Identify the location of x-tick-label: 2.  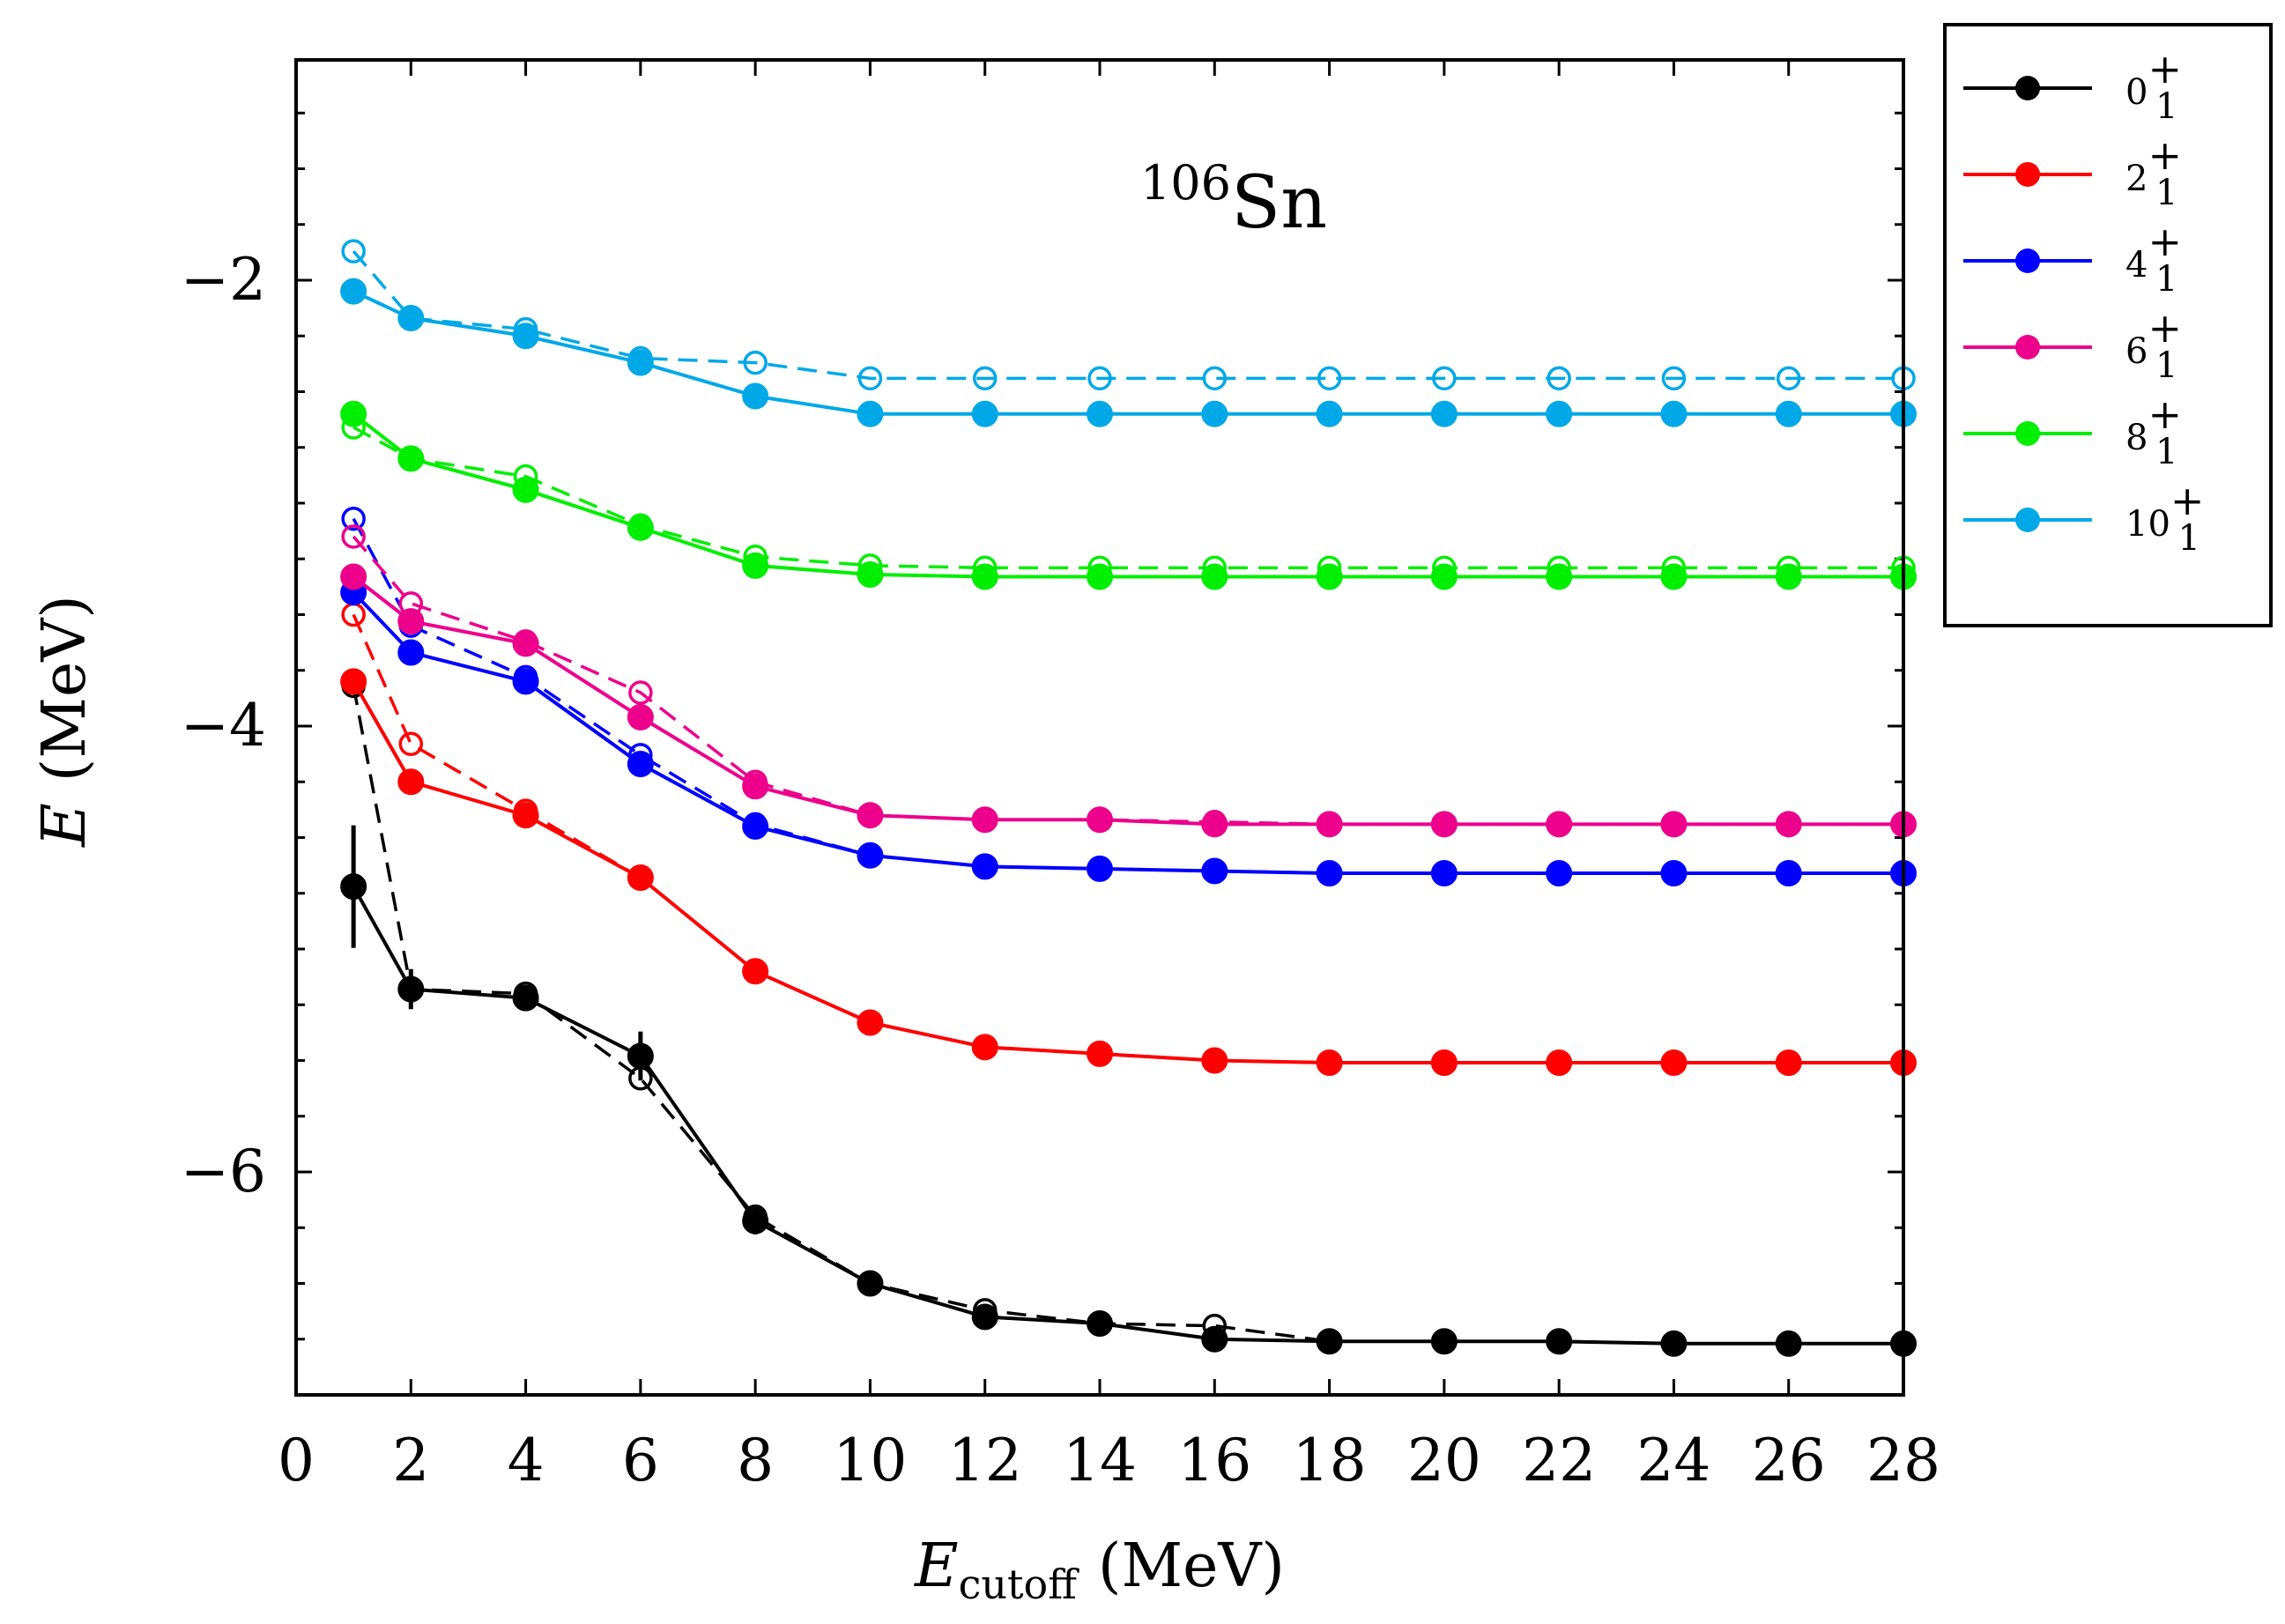
(410, 1460).